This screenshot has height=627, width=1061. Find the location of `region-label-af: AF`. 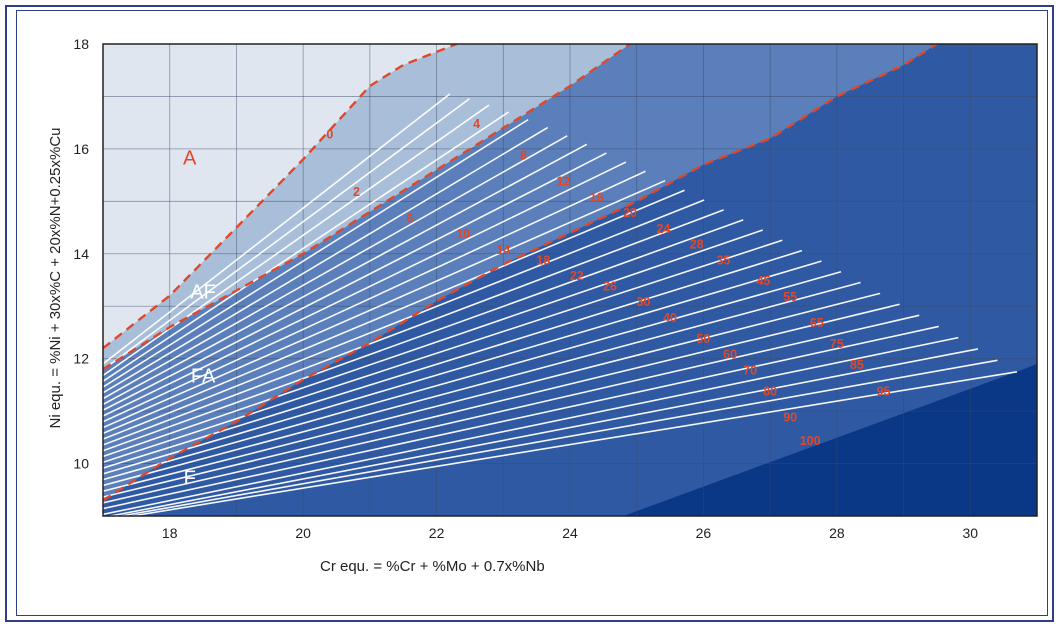

region-label-af: AF is located at coordinates (203, 292).